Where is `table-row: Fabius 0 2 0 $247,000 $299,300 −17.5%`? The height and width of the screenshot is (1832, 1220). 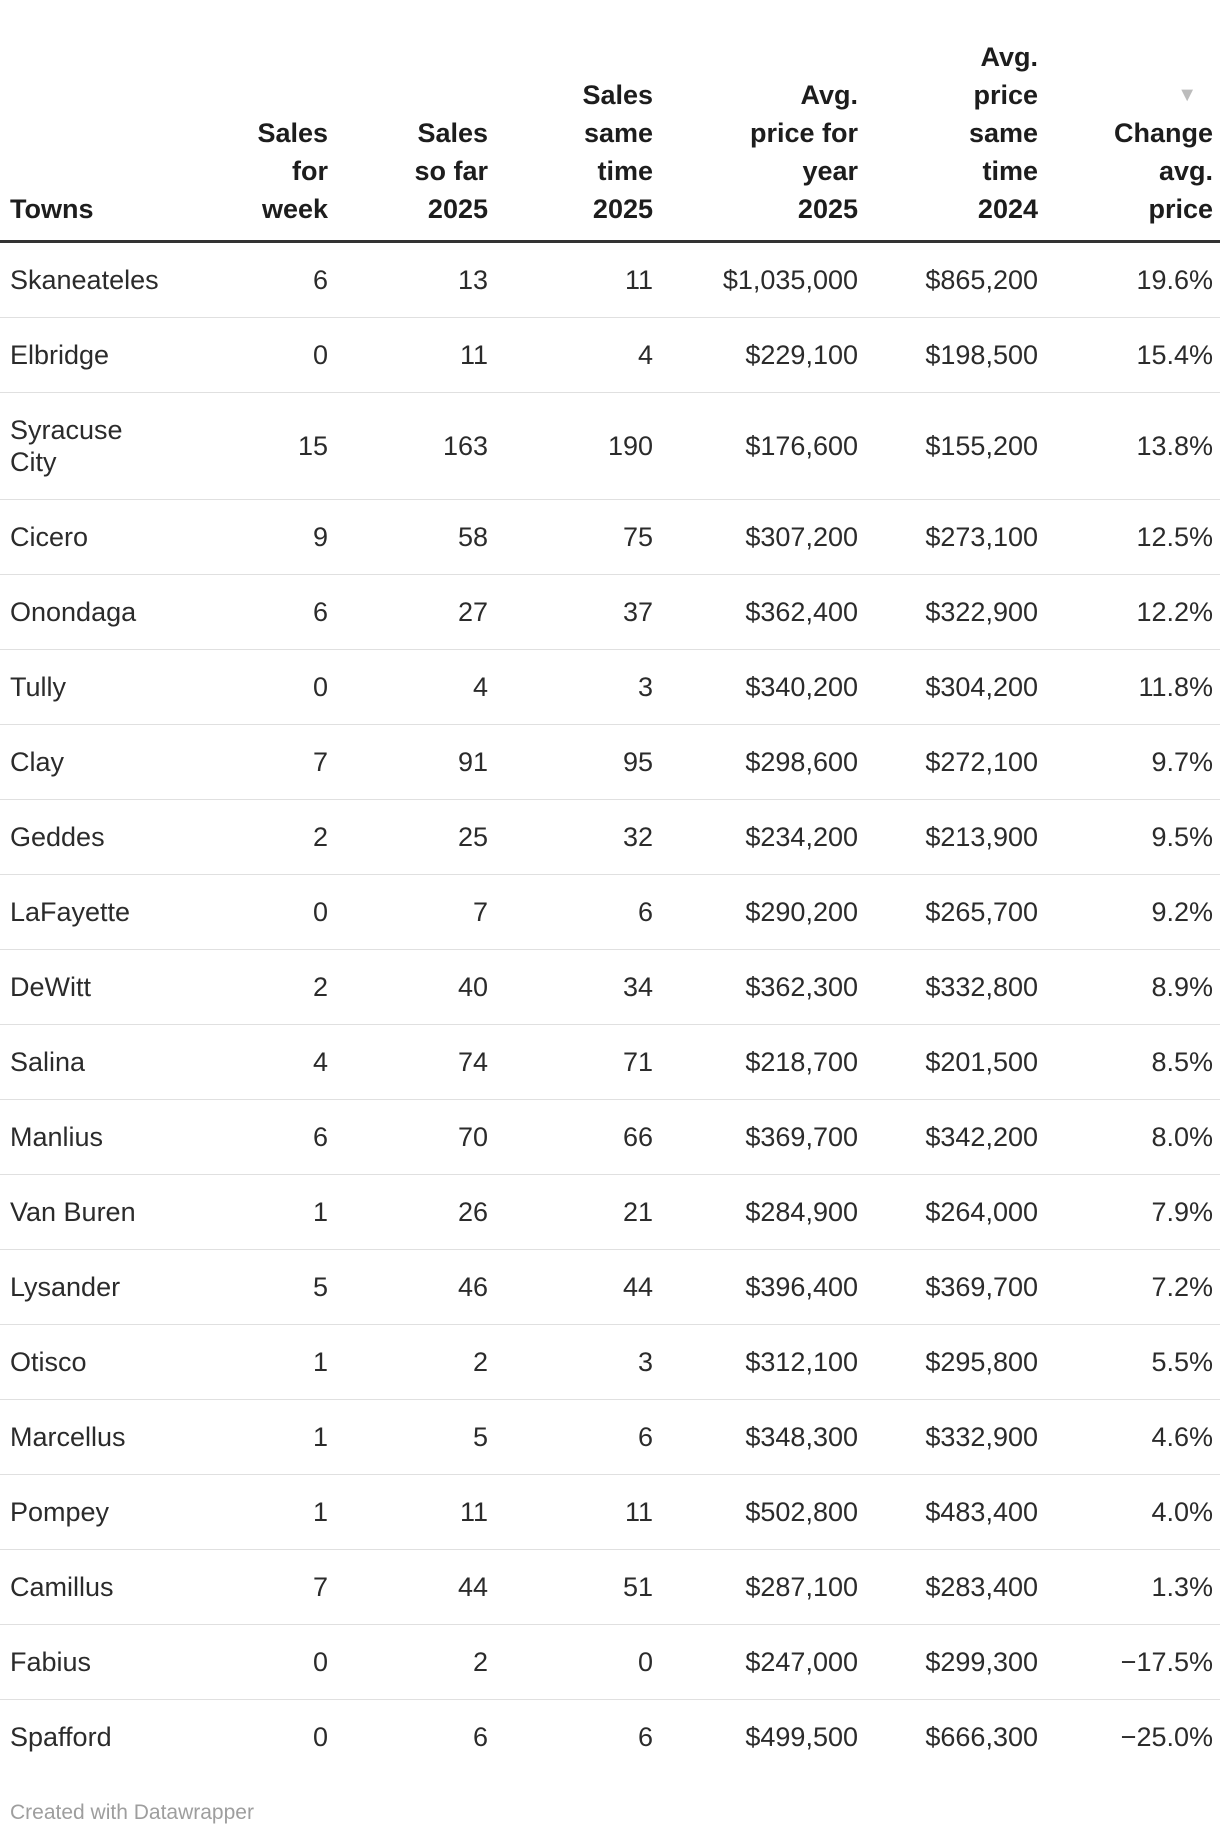
table-row: Fabius 0 2 0 $247,000 $299,300 −17.5% is located at coordinates (610, 1662).